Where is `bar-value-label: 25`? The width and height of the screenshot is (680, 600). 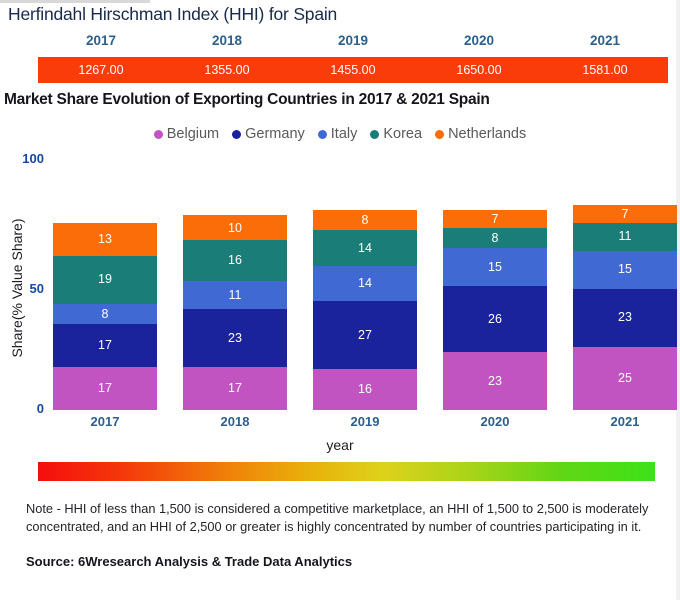 bar-value-label: 25 is located at coordinates (625, 378).